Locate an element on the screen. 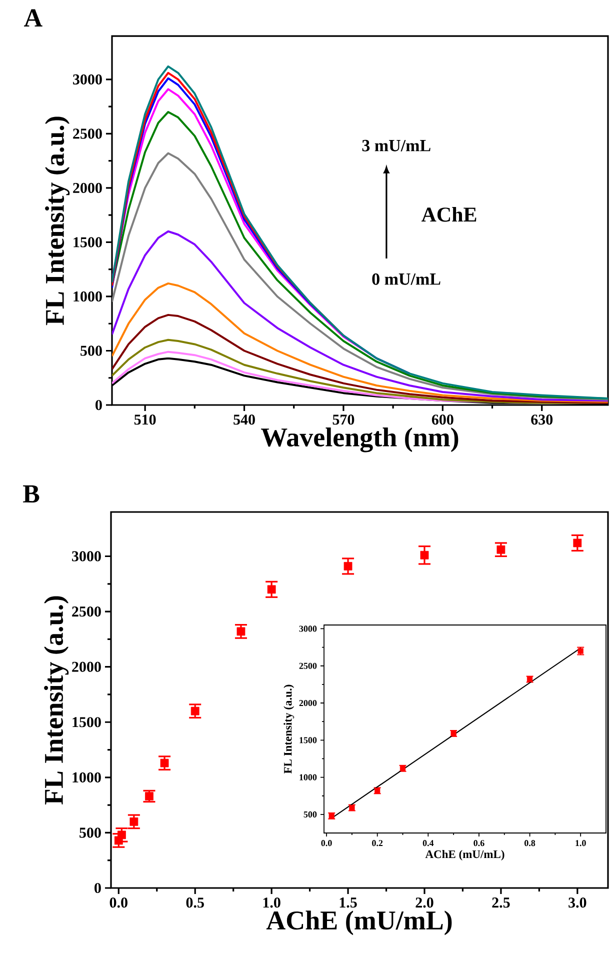 The image size is (612, 959). x-tick-label: 0.6 is located at coordinates (479, 843).